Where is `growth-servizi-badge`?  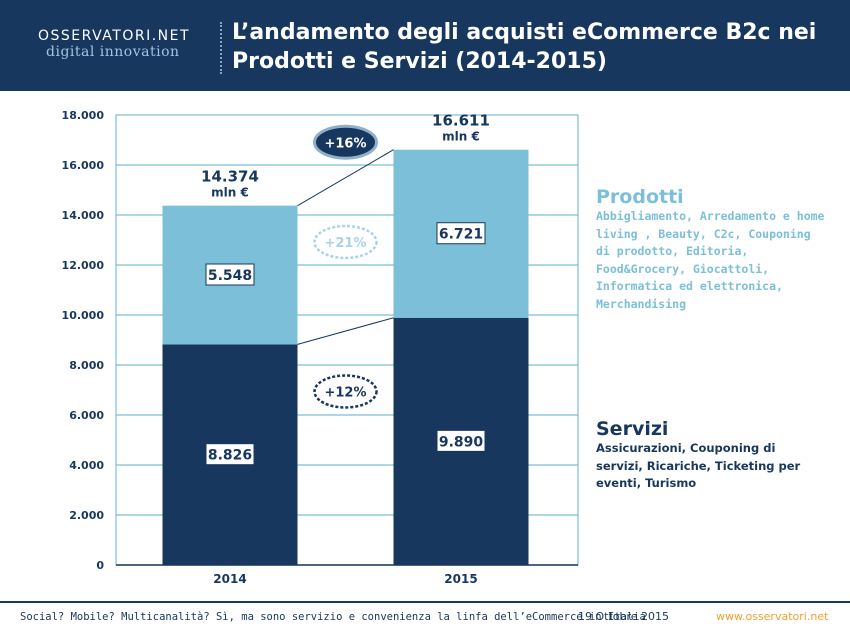
growth-servizi-badge is located at coordinates (345, 391).